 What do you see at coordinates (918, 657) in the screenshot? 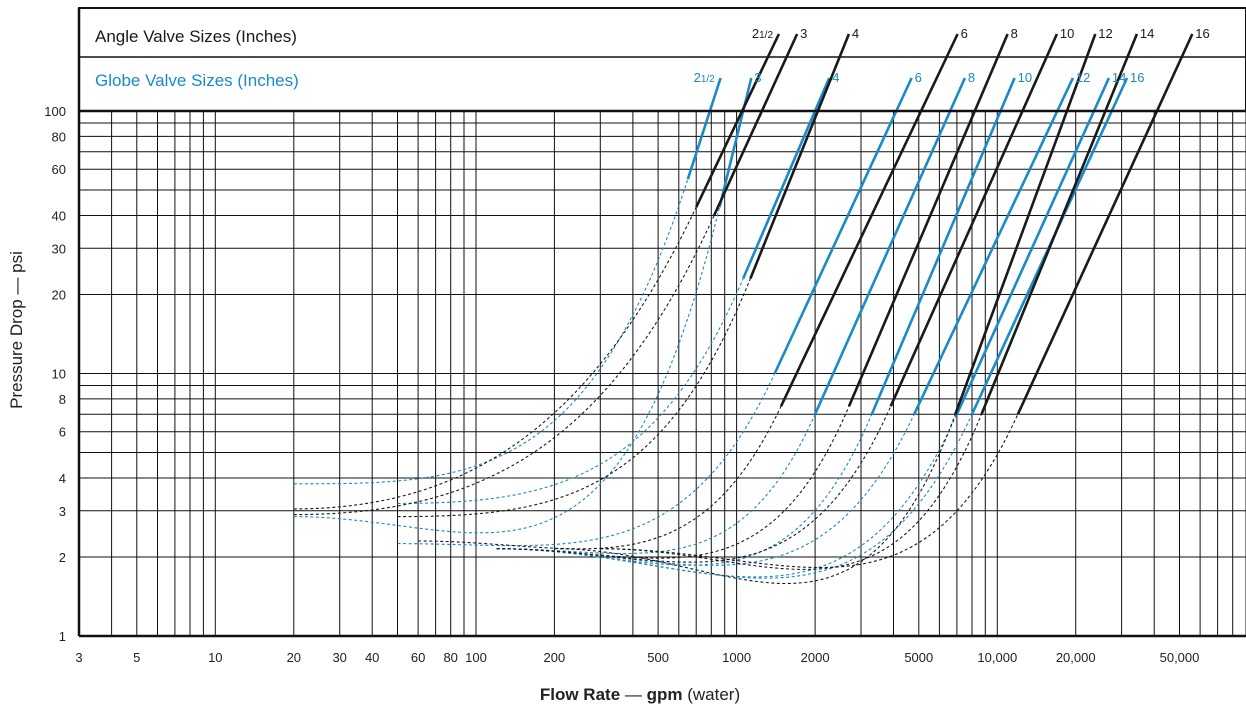
I see `x-tick-label: 5000` at bounding box center [918, 657].